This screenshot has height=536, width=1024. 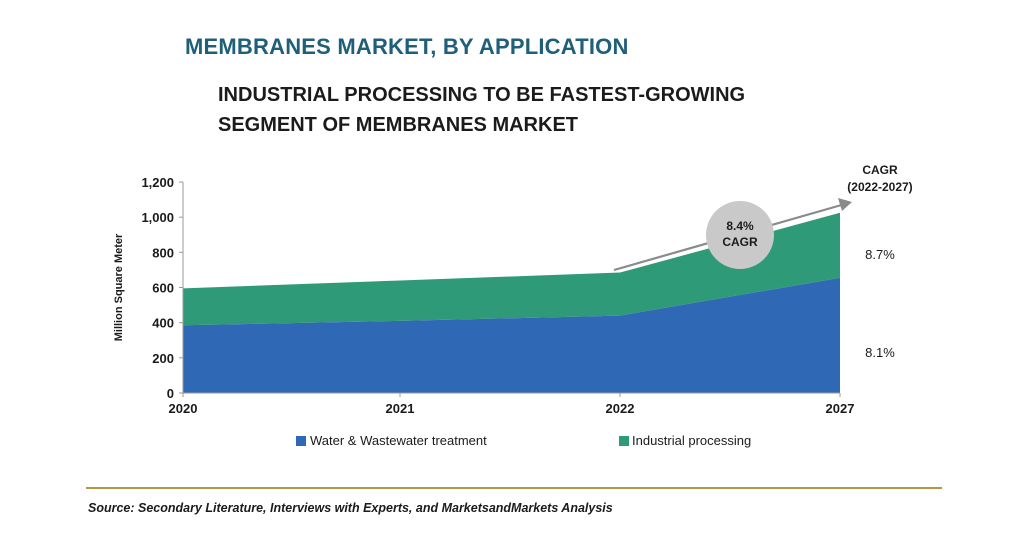 What do you see at coordinates (511, 335) in the screenshot?
I see `series-area-water-wastewater` at bounding box center [511, 335].